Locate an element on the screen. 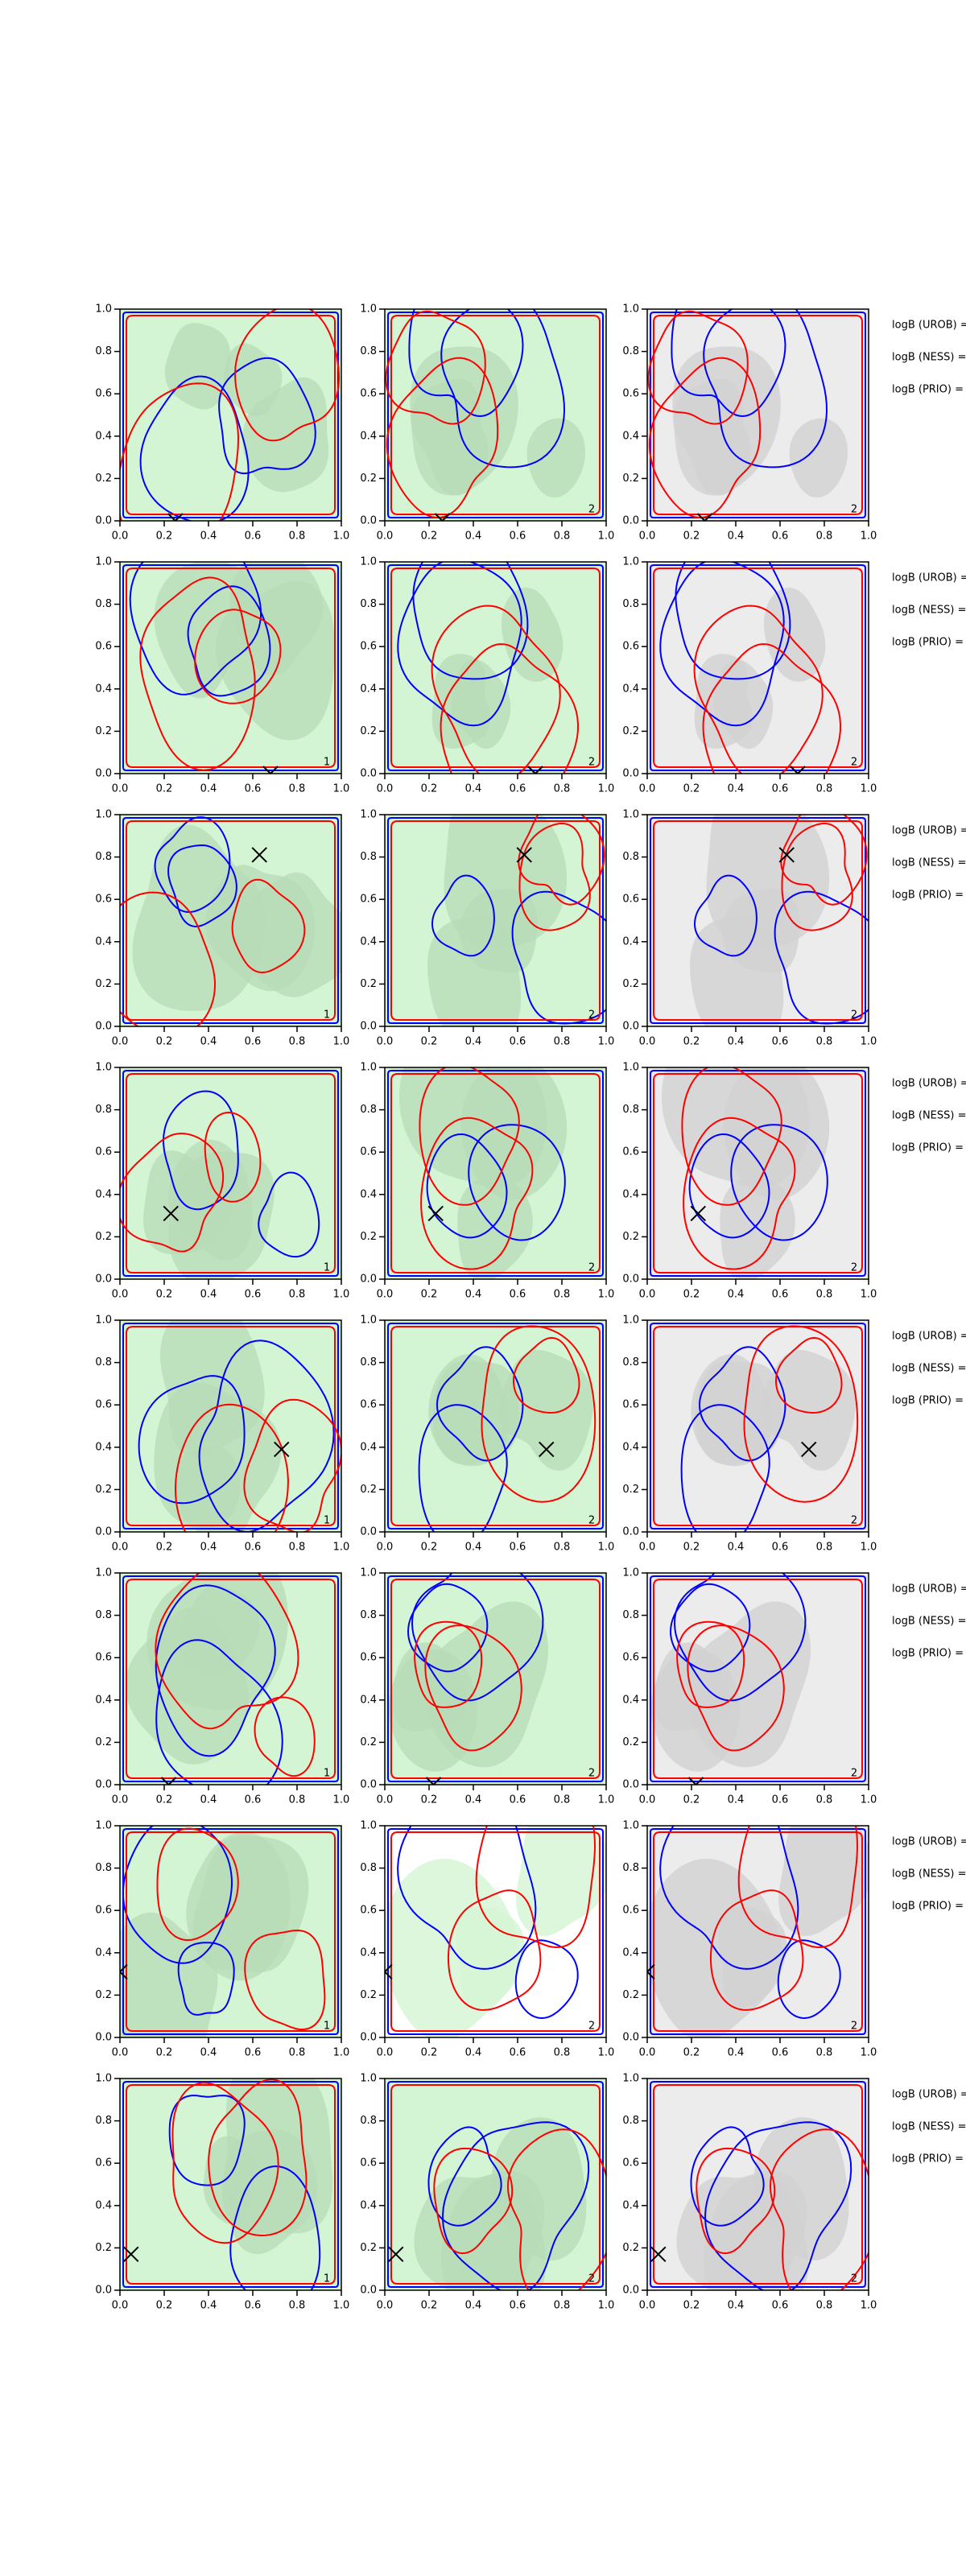  y-tick-label: 0.8 is located at coordinates (103, 604).